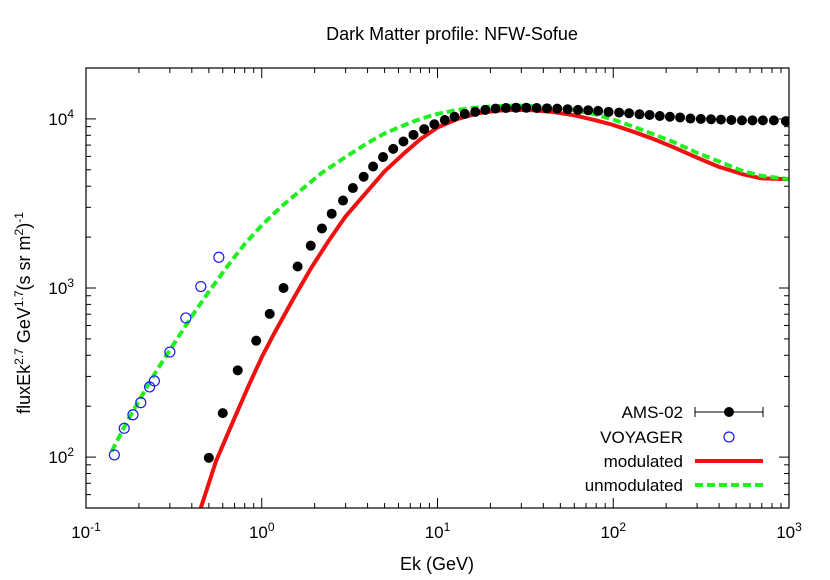  Describe the element at coordinates (19, 217) in the screenshot. I see `y-label-part-7: -1` at that location.